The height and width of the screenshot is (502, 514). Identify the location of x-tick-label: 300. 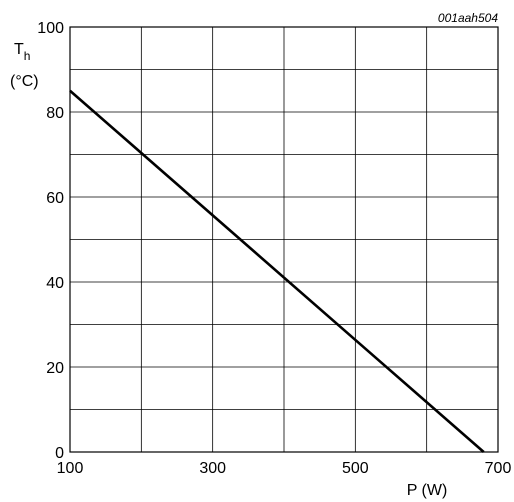
(212, 468).